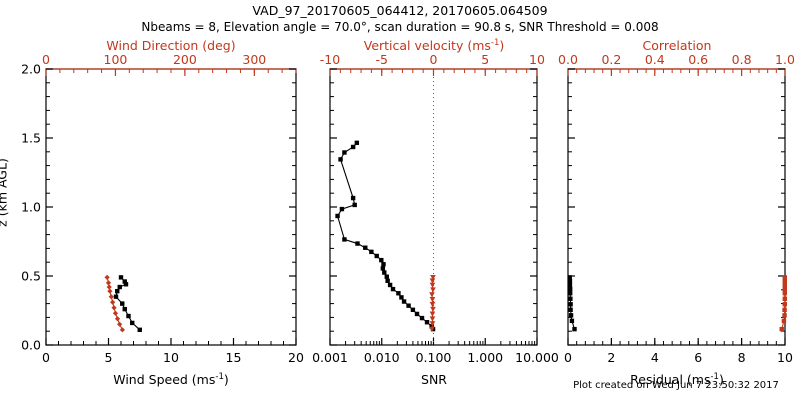  What do you see at coordinates (46, 59) in the screenshot?
I see `panel-1-xticklabel-top: 0` at bounding box center [46, 59].